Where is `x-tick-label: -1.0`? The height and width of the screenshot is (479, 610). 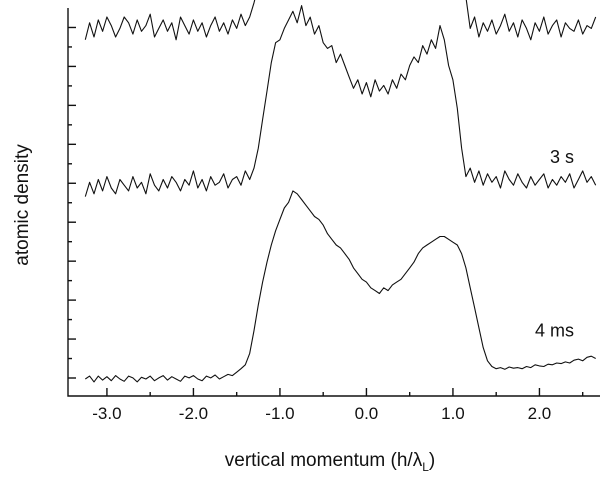
x-tick-label: -1.0 is located at coordinates (279, 413).